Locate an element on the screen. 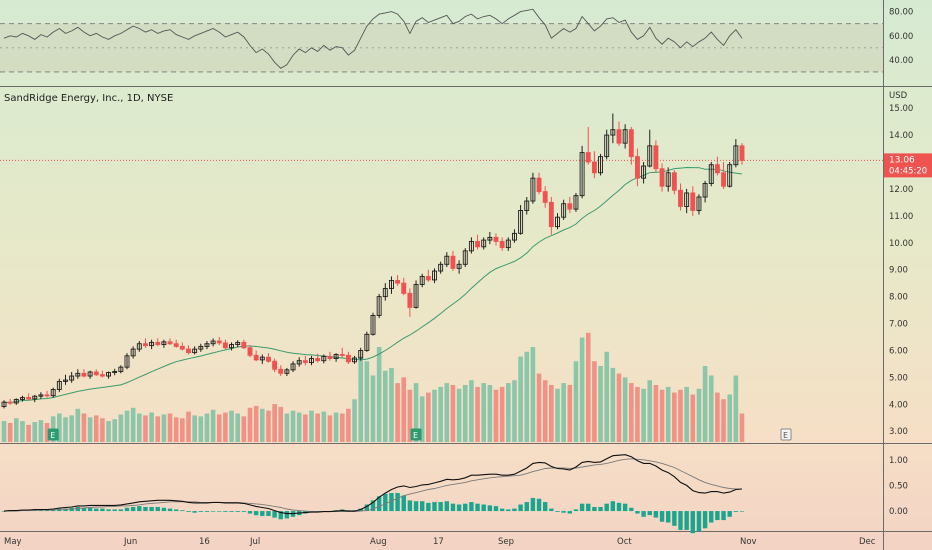  macd-pane is located at coordinates (373, 494).